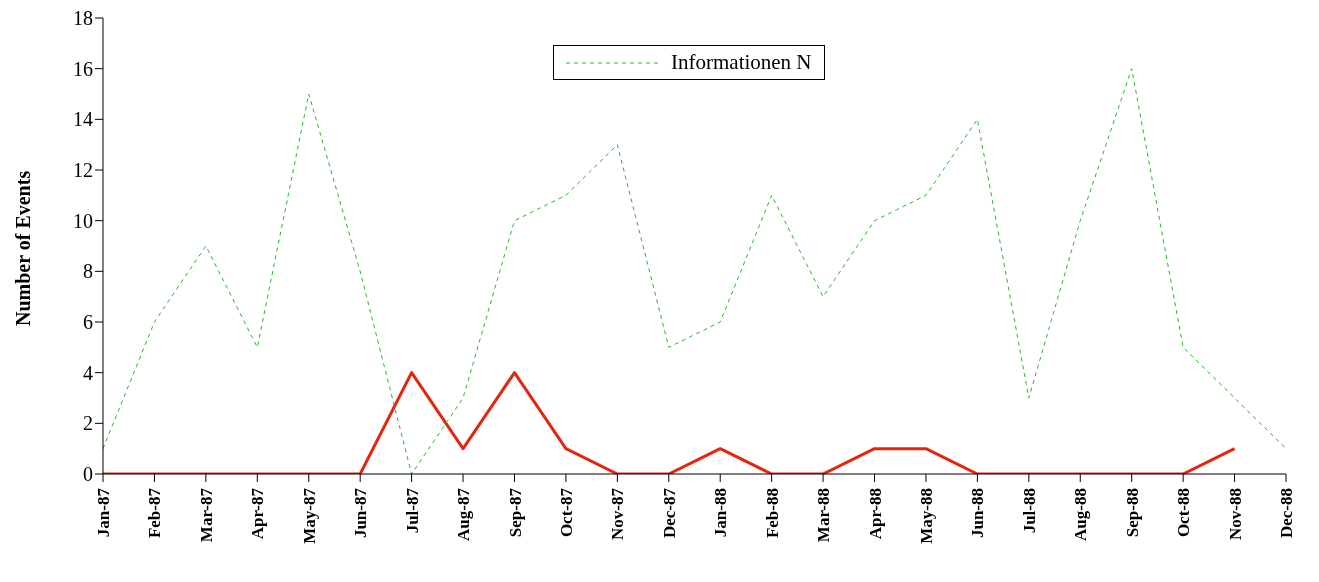 Image resolution: width=1319 pixels, height=582 pixels. Describe the element at coordinates (1184, 513) in the screenshot. I see `x-tick-label: Oct-88` at that location.